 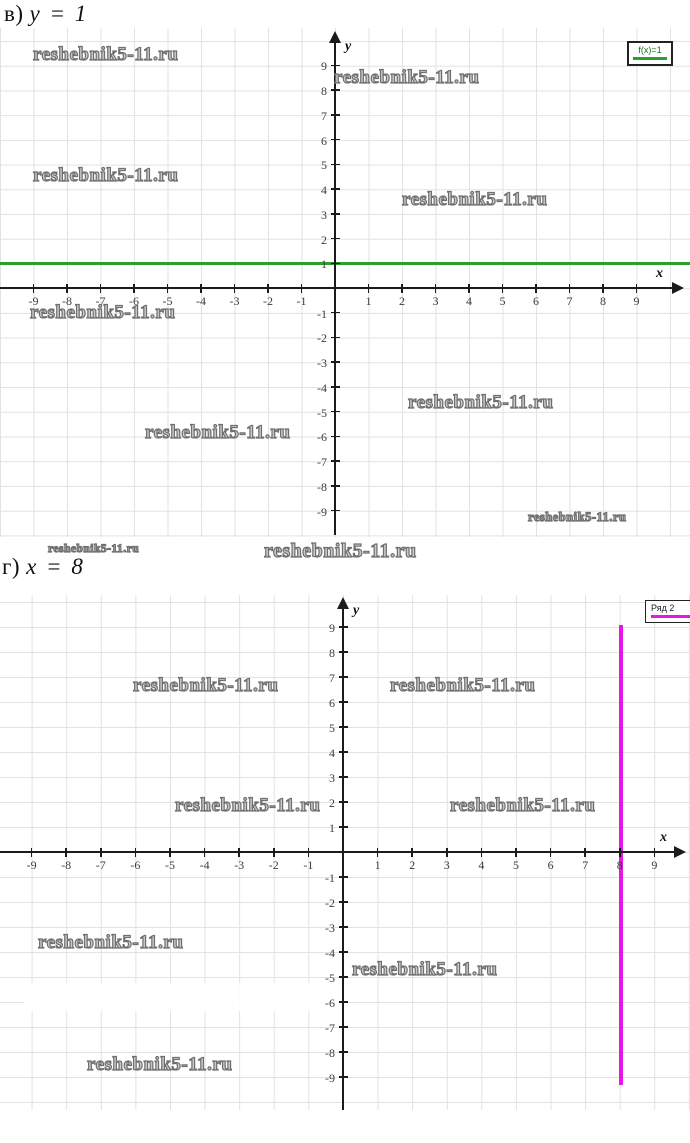 I want to click on x-axis-tick-label: -9, so click(x=33, y=301).